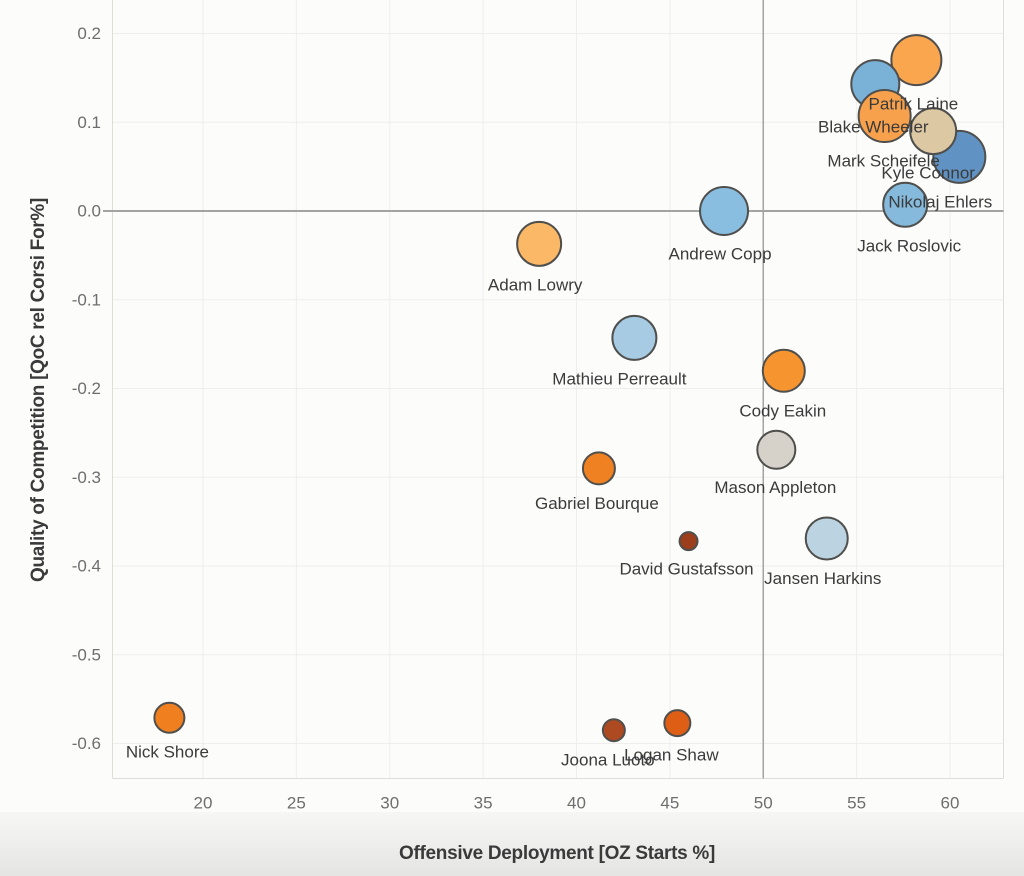  Describe the element at coordinates (634, 337) in the screenshot. I see `bubble-mathieu-perreault` at that location.